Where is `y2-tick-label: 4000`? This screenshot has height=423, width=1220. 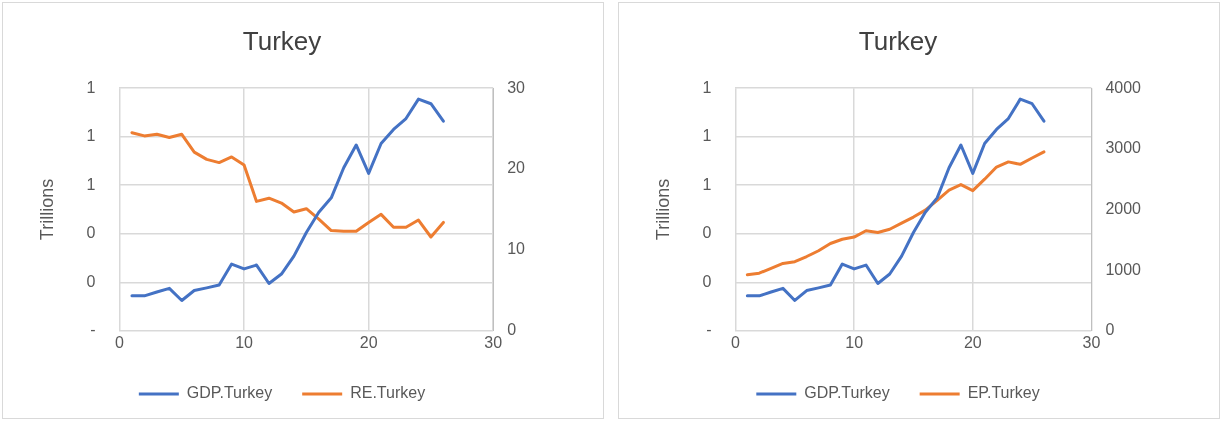 y2-tick-label: 4000 is located at coordinates (1123, 87).